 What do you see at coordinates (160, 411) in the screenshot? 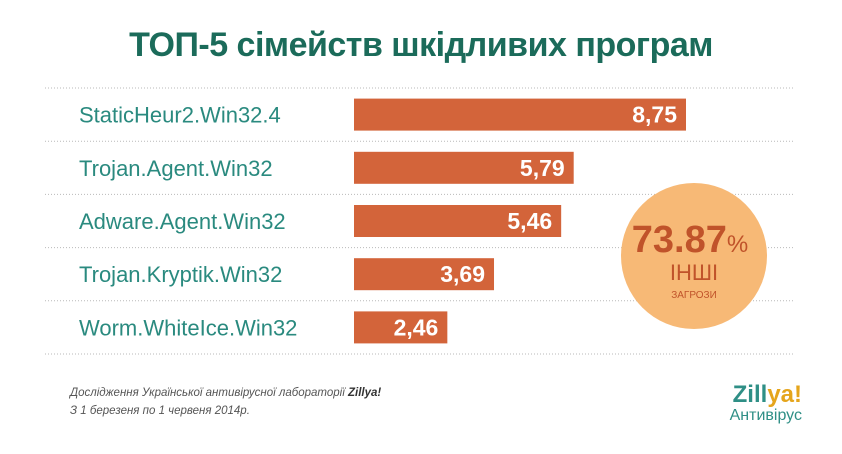
I see `footer-line-2: З 1 березеня по 1 червеня 2014р.` at bounding box center [160, 411].